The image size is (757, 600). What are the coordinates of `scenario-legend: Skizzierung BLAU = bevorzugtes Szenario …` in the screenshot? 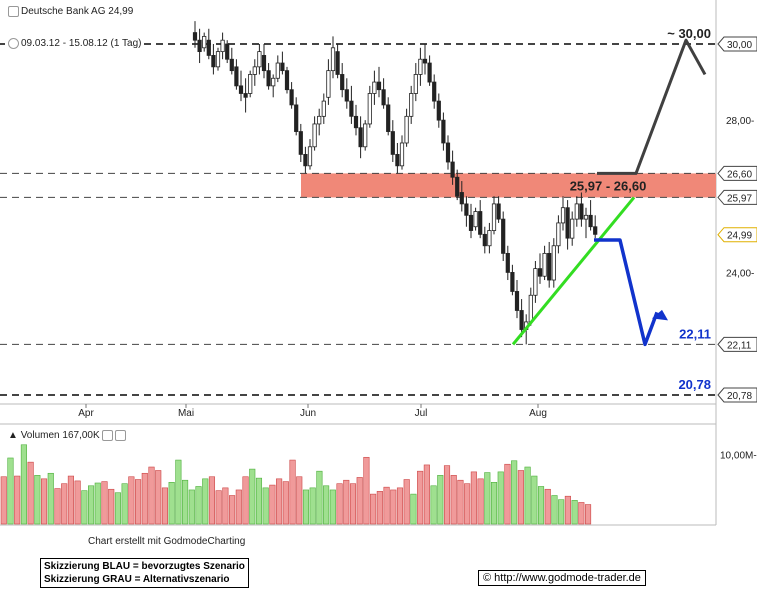 It's located at (144, 573).